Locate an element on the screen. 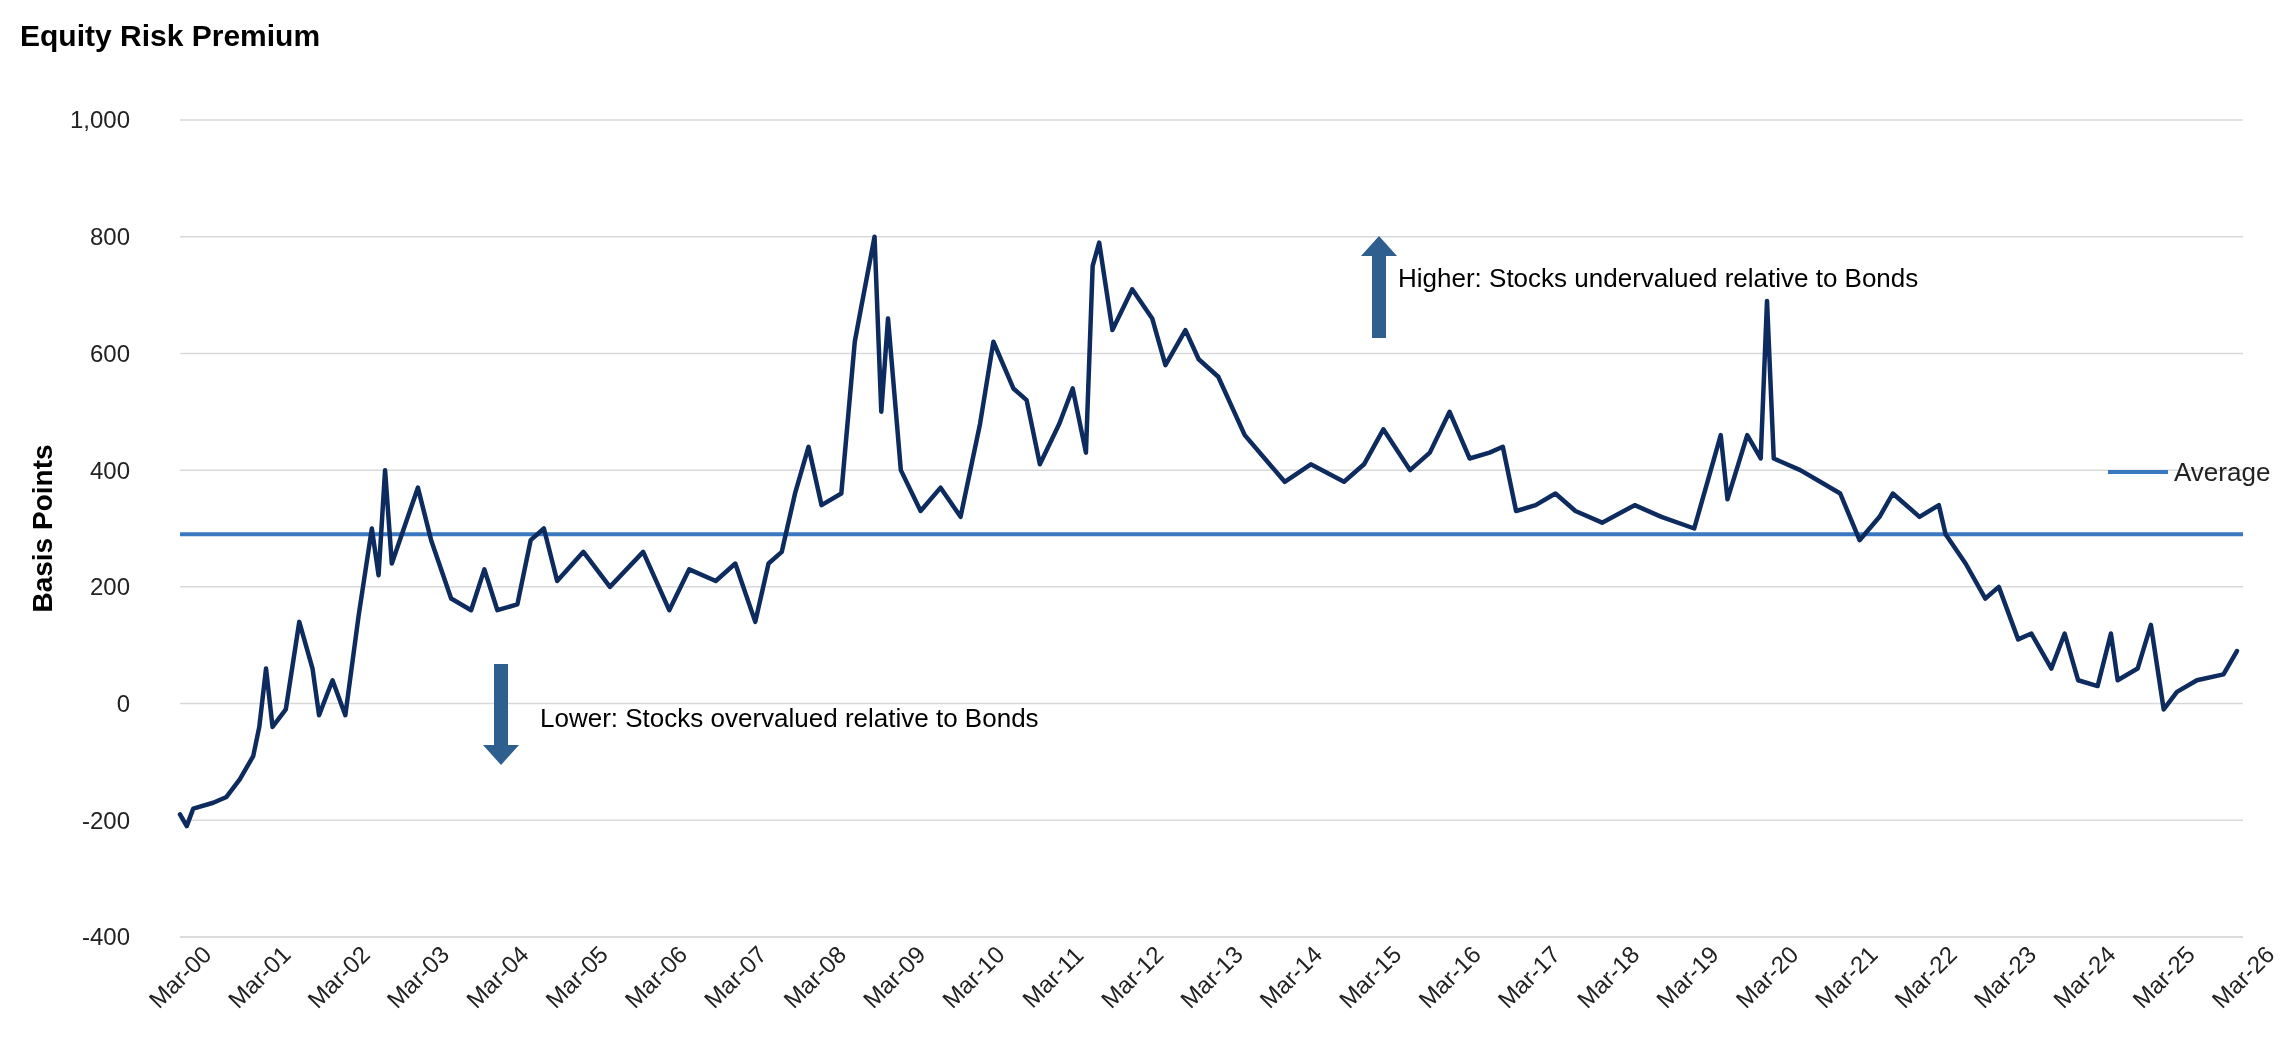 Image resolution: width=2287 pixels, height=1040 pixels. y-tick-label: 400 is located at coordinates (109, 470).